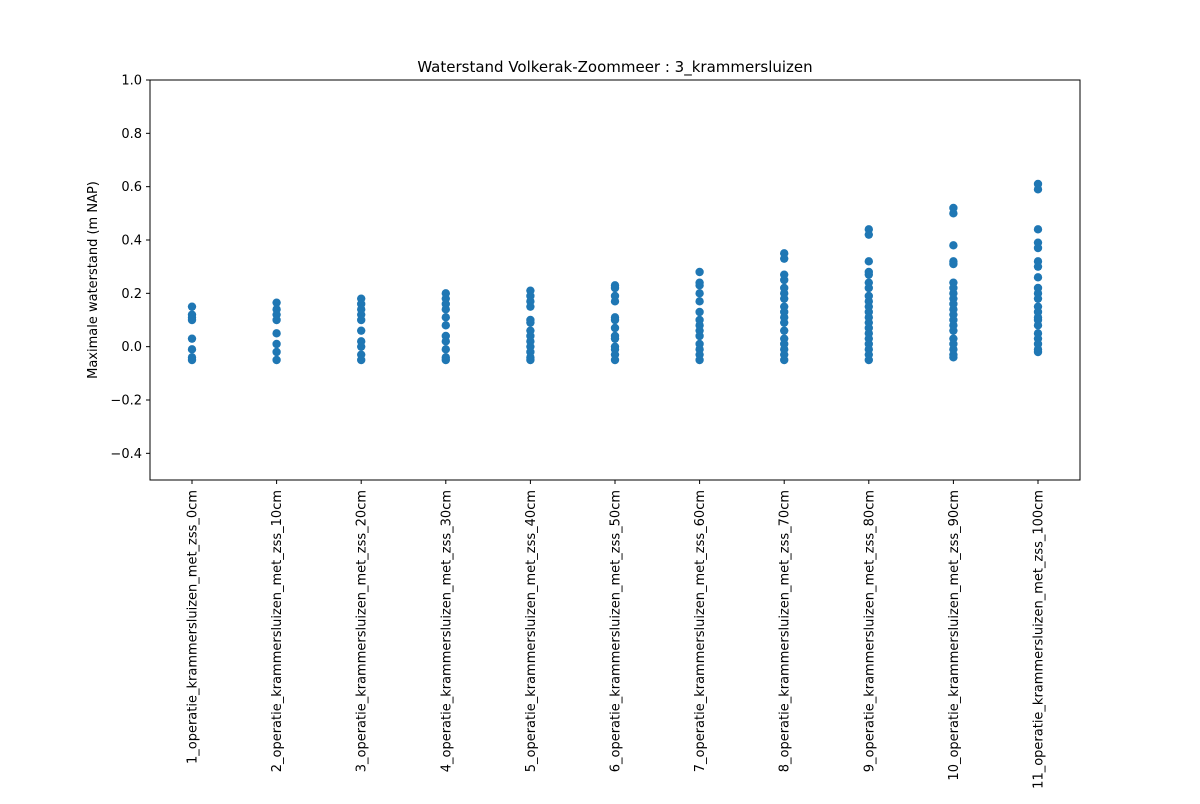 This screenshot has width=1200, height=804. I want to click on y-tick-label: −0.4, so click(126, 454).